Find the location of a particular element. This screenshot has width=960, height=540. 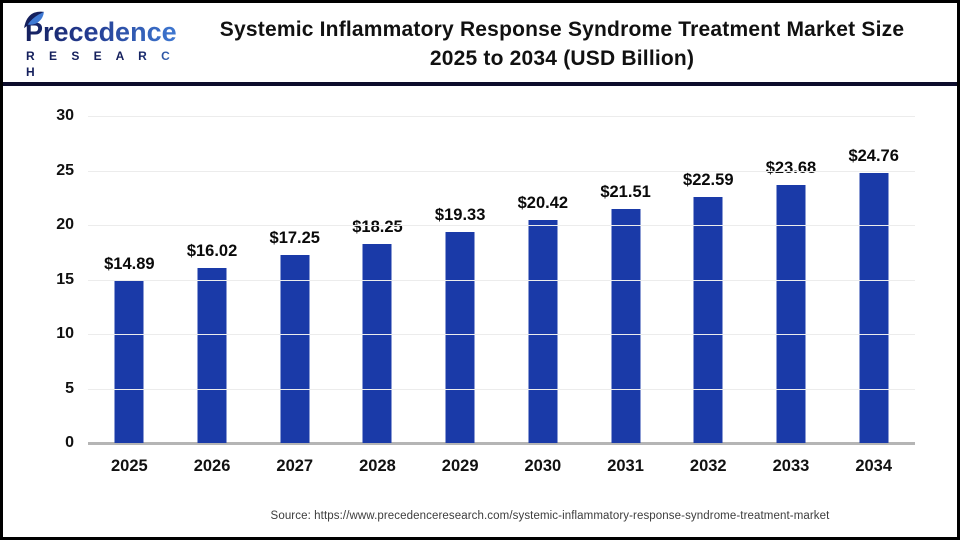

bar-column-2026: $16.02 is located at coordinates (212, 279).